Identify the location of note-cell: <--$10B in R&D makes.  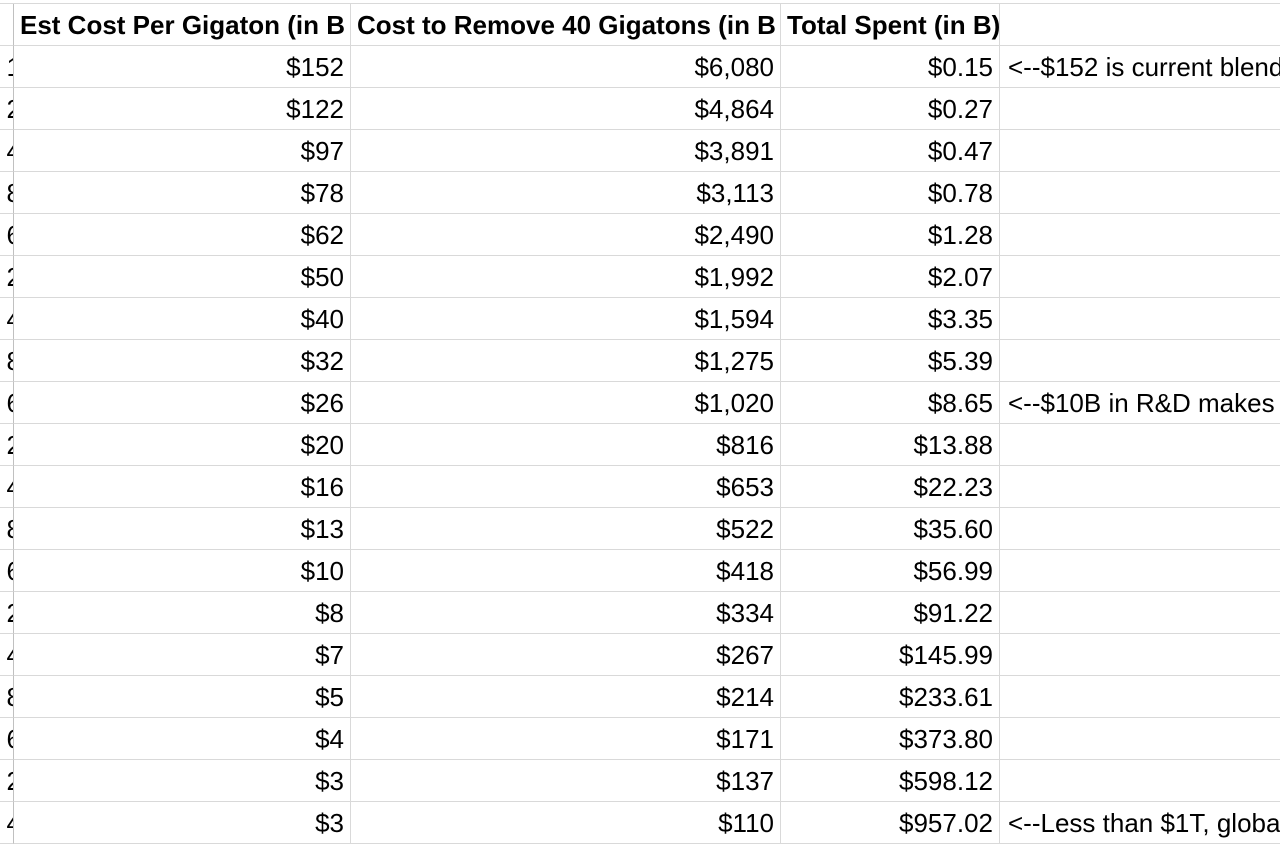
(1140, 403).